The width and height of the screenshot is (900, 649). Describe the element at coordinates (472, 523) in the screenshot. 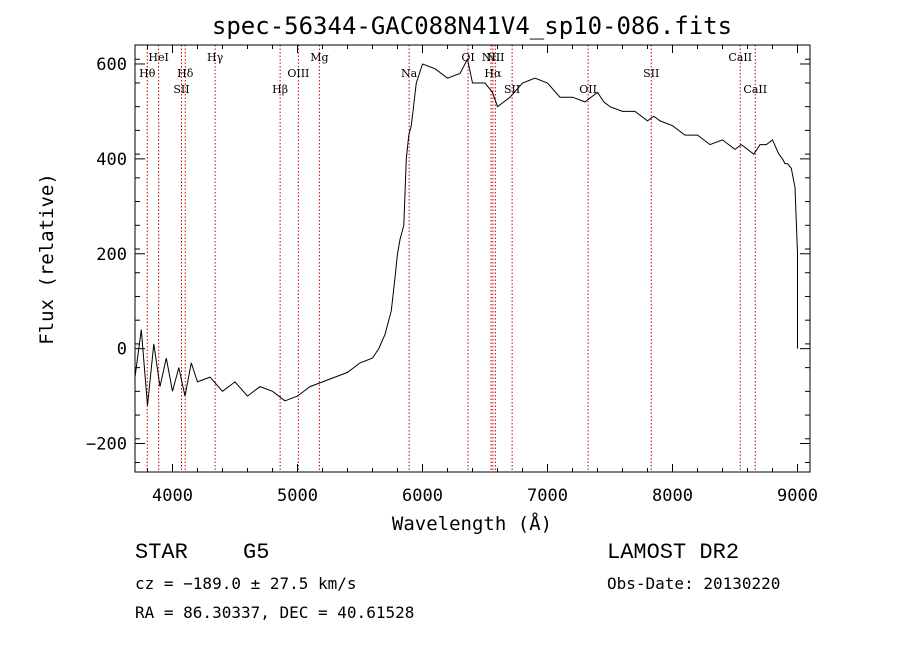

I see `x-axis-label: Wavelength (Å)` at that location.